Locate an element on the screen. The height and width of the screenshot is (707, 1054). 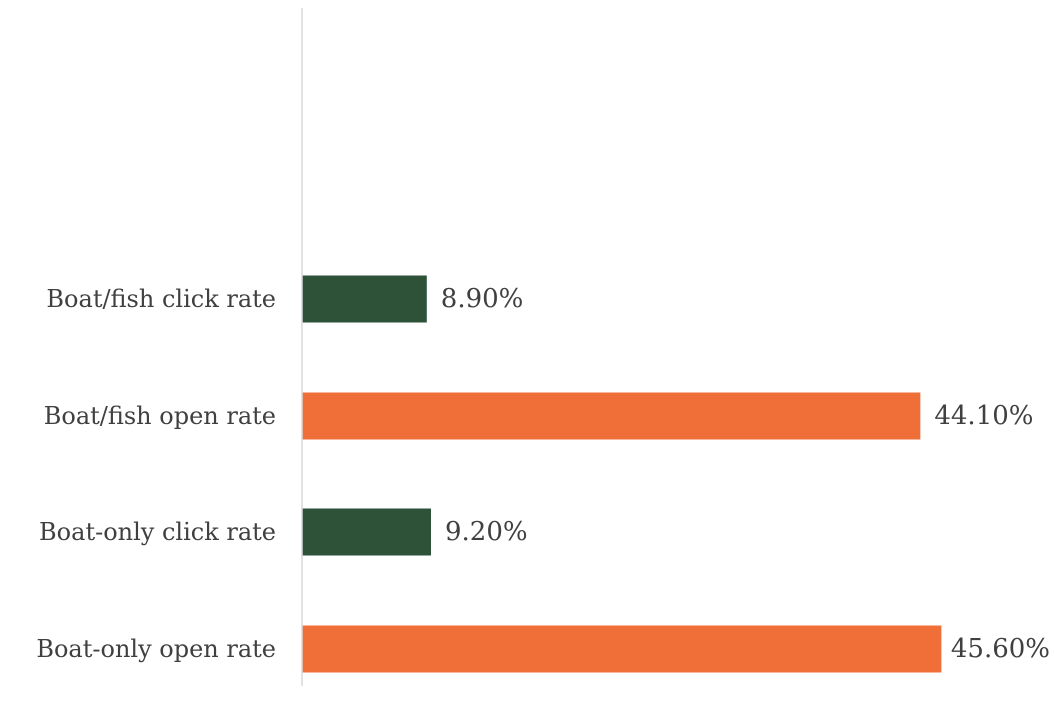
data-label-3: 9.20% is located at coordinates (486, 532).